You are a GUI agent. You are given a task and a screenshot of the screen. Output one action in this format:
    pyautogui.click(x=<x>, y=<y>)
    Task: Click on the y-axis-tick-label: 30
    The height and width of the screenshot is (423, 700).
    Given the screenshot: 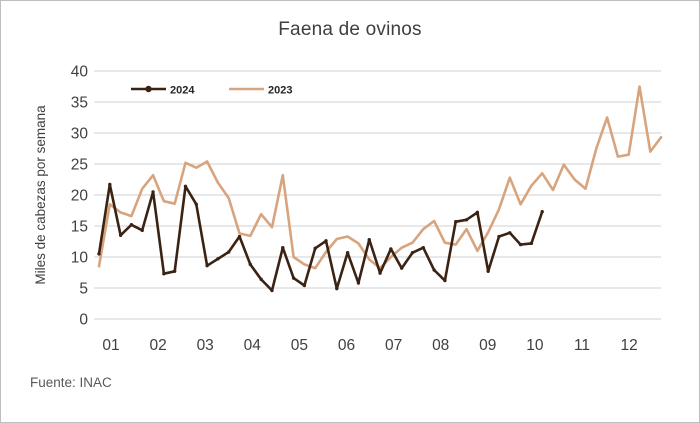 What is the action you would take?
    pyautogui.click(x=80, y=134)
    